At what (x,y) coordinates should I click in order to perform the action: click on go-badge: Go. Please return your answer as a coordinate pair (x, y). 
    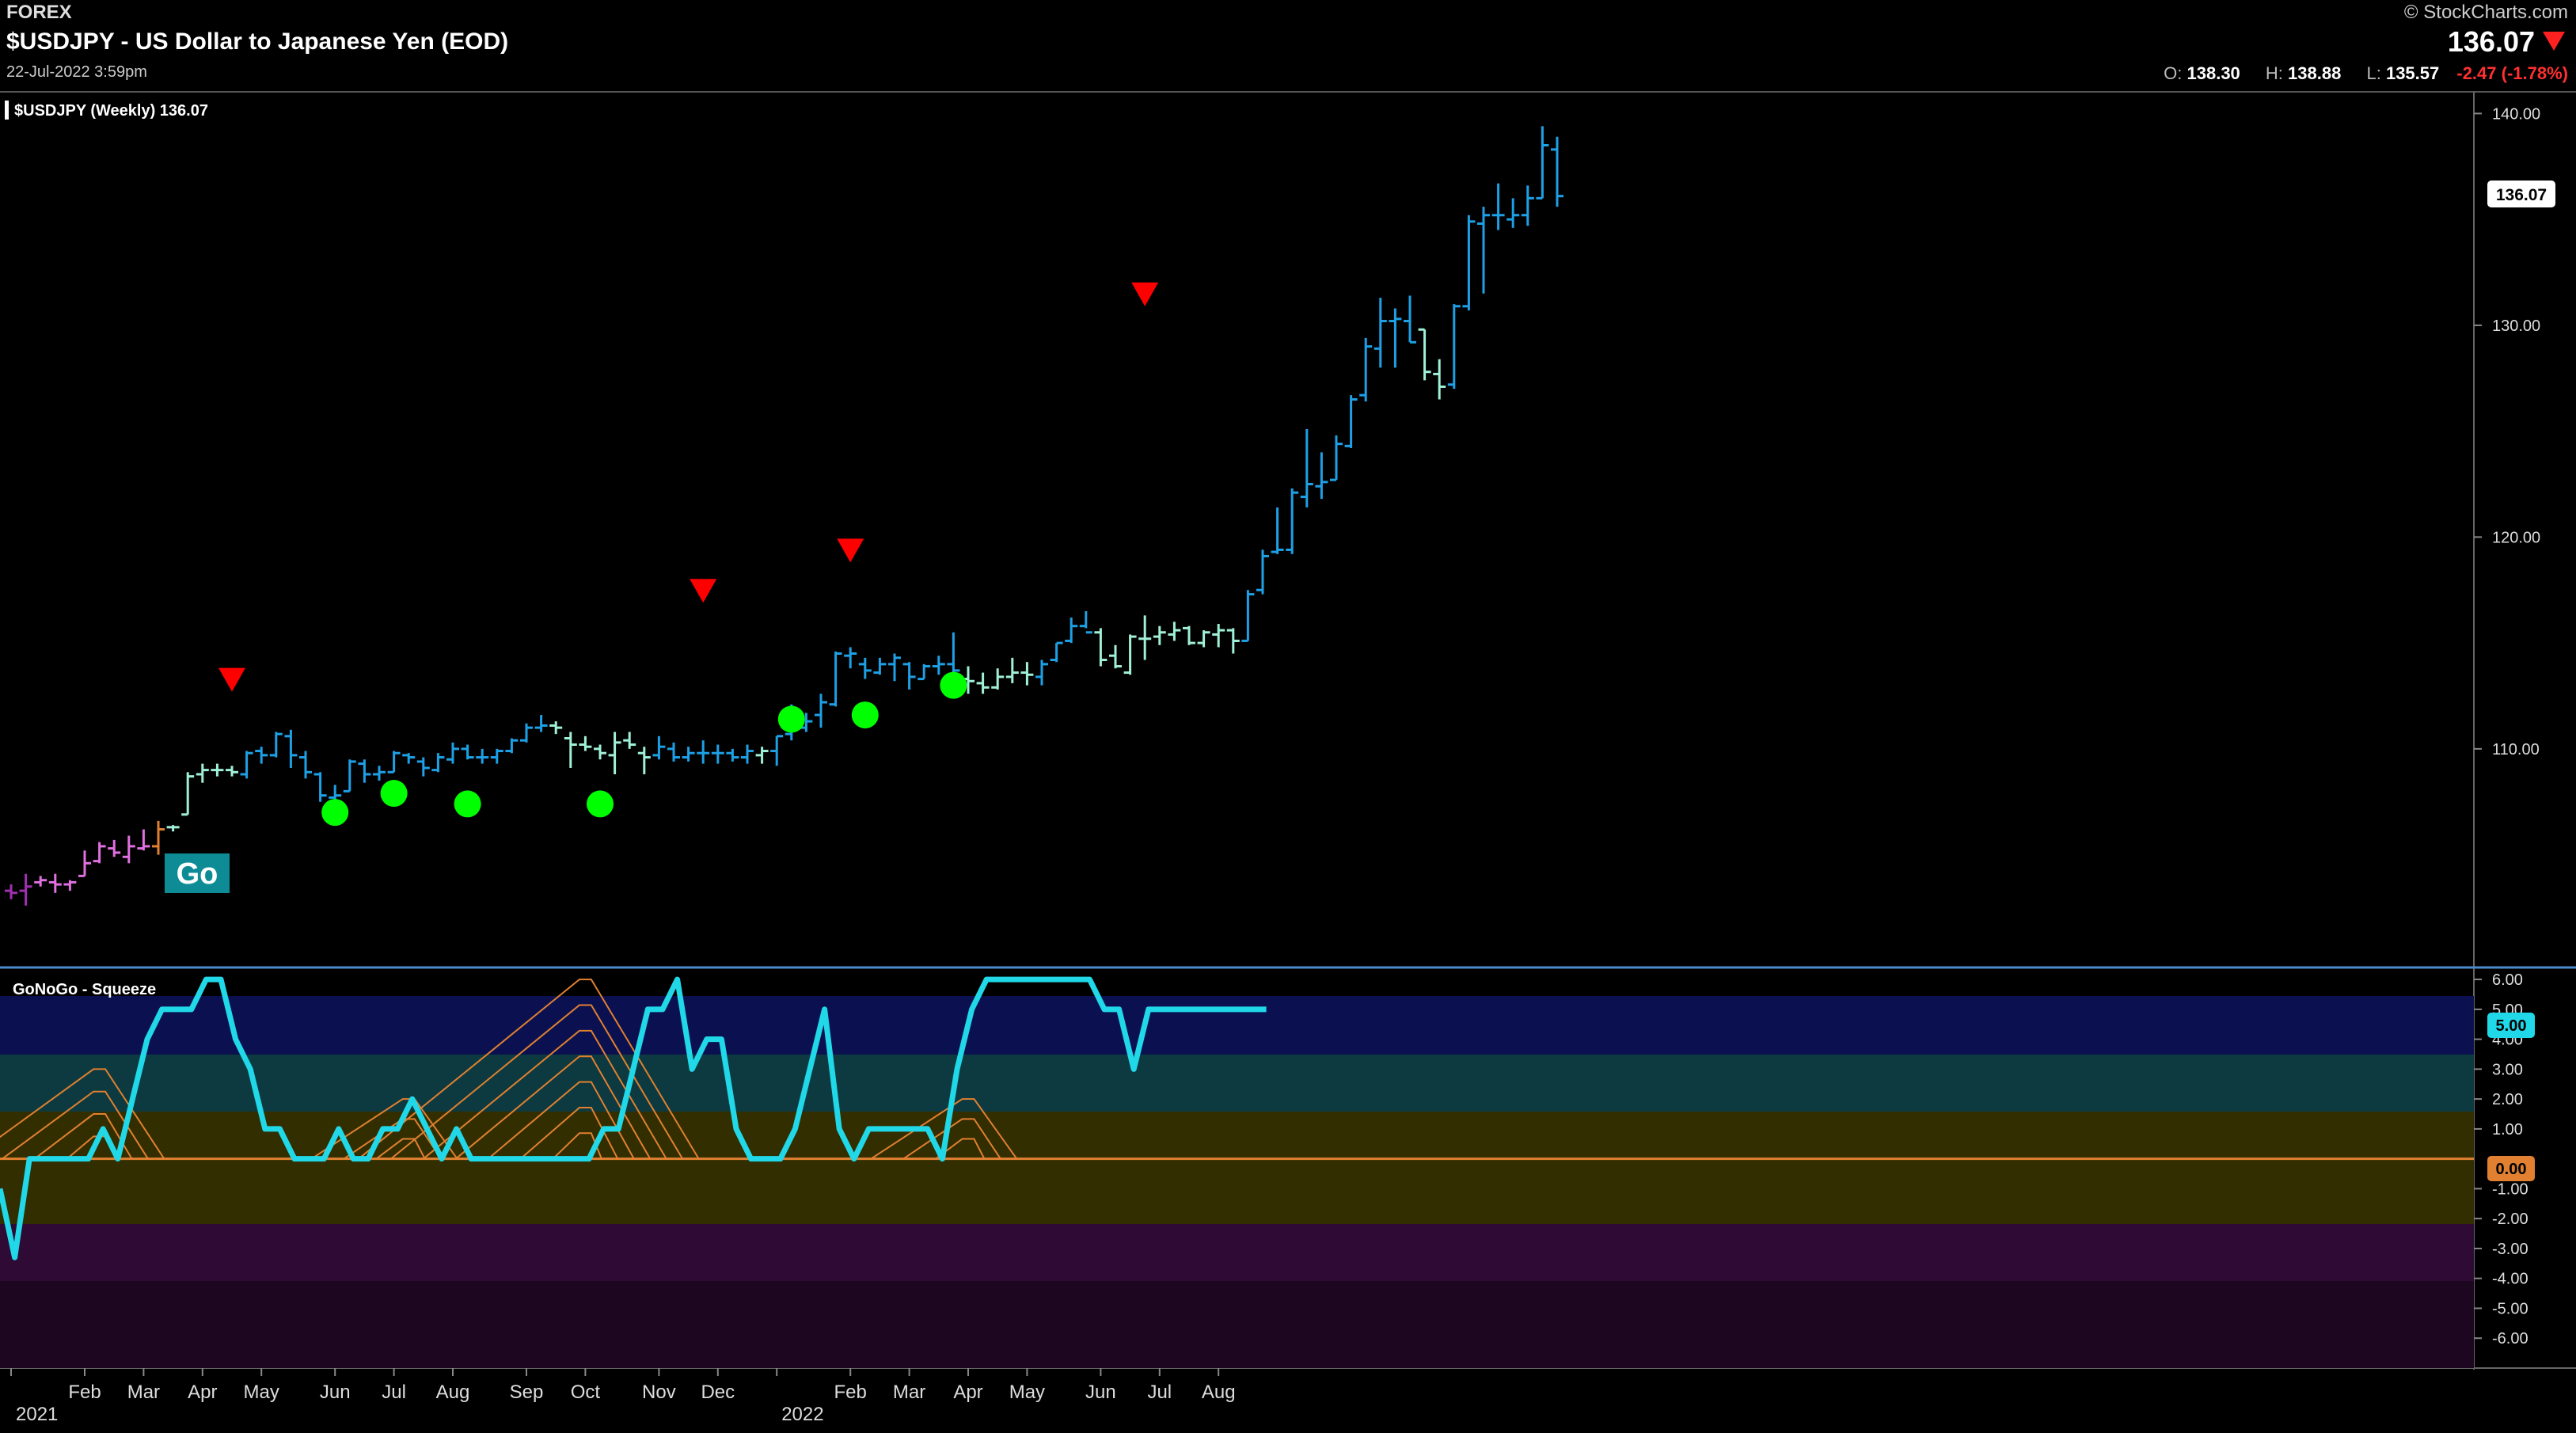
    Looking at the image, I should click on (197, 873).